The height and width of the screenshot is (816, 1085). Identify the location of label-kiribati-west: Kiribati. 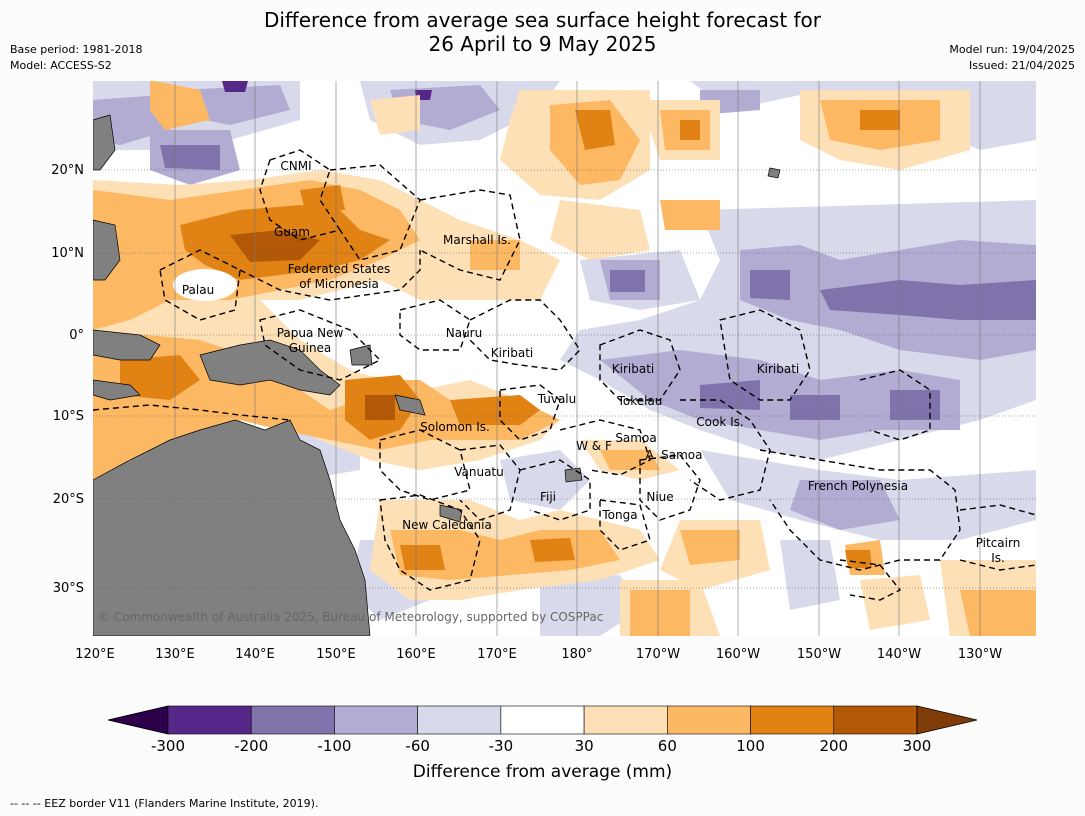
(512, 353).